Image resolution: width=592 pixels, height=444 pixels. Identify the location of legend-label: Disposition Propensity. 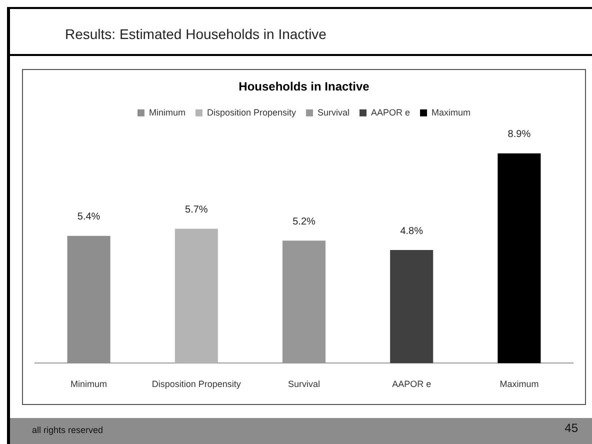
(251, 112).